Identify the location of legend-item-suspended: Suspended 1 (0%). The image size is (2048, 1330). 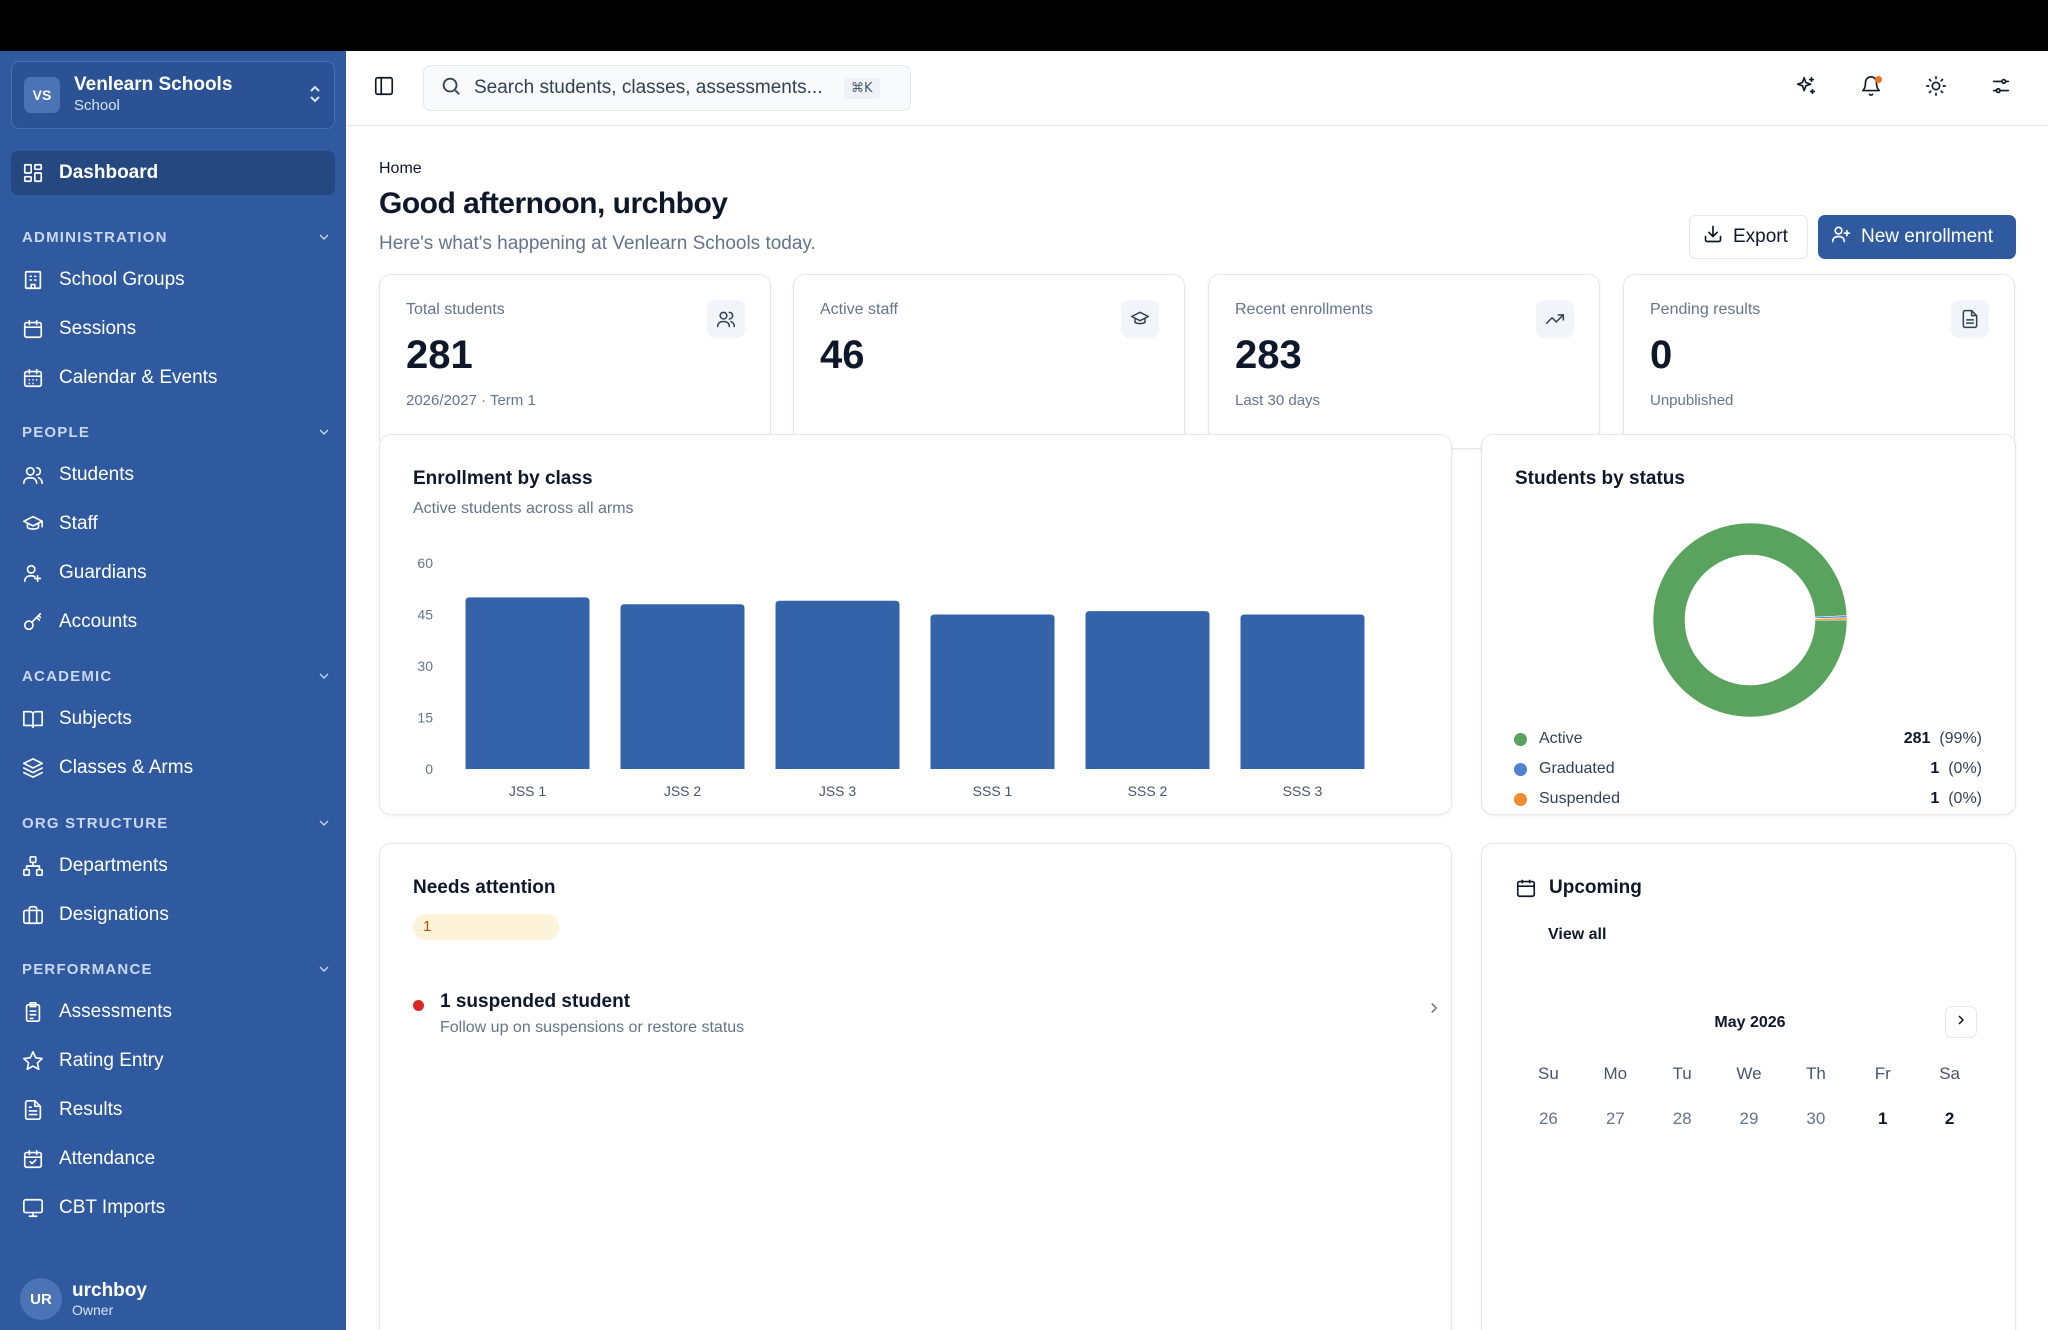
(1748, 799).